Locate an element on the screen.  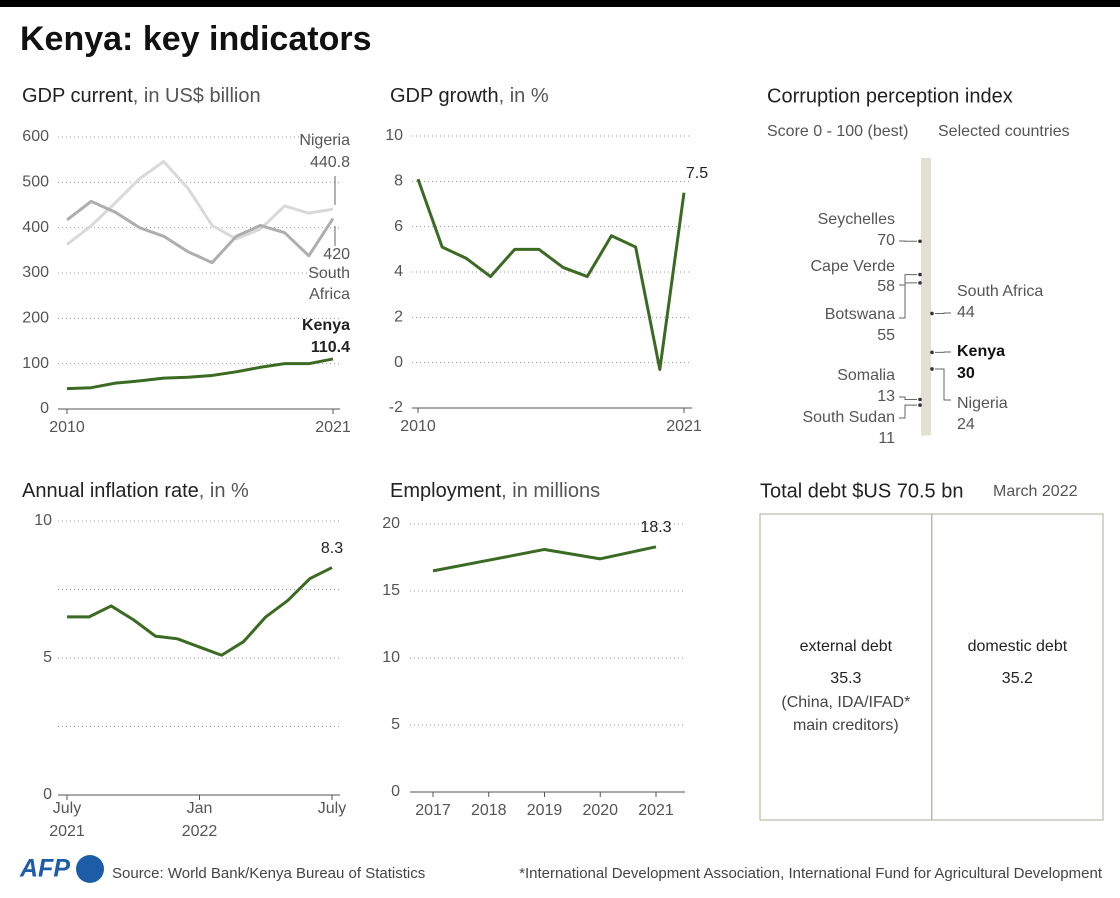
x-tick-label-line: July is located at coordinates (67, 808).